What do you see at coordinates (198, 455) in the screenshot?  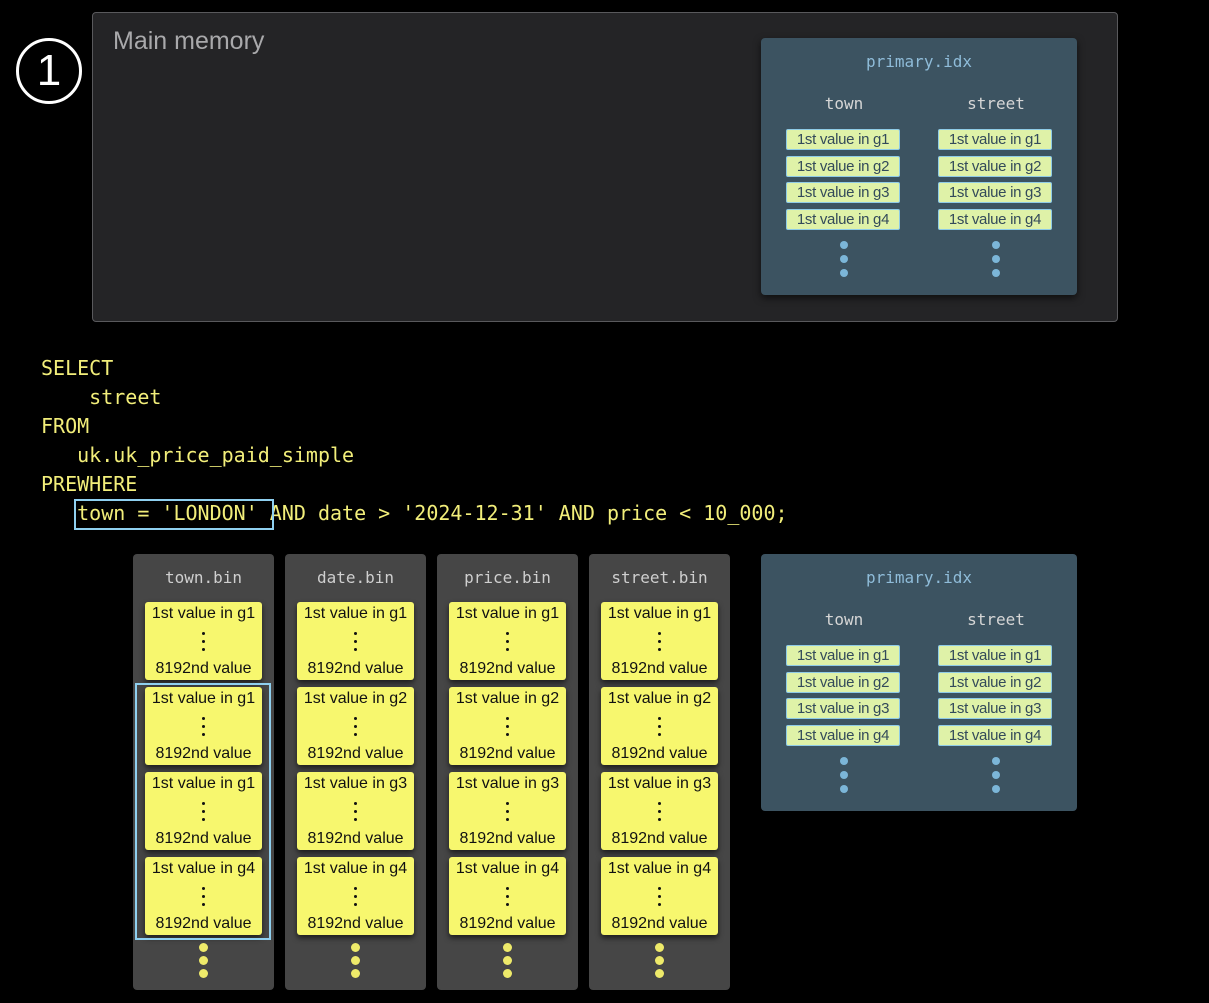 I see `sql-line: uk.uk_price_paid_simple` at bounding box center [198, 455].